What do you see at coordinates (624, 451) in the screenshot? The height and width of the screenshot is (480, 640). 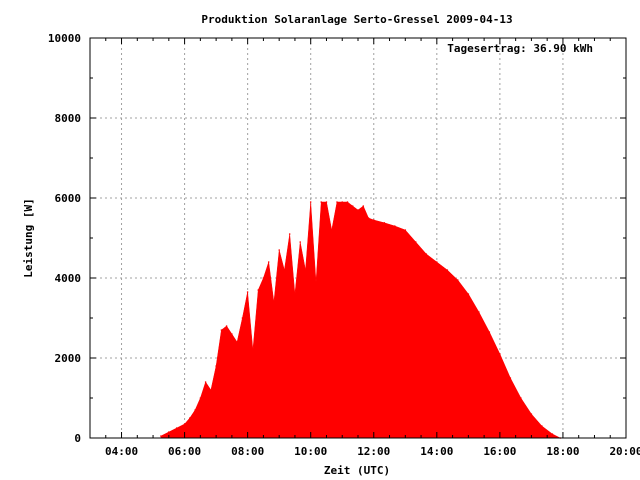 I see `x-tick-label: 20:00` at bounding box center [624, 451].